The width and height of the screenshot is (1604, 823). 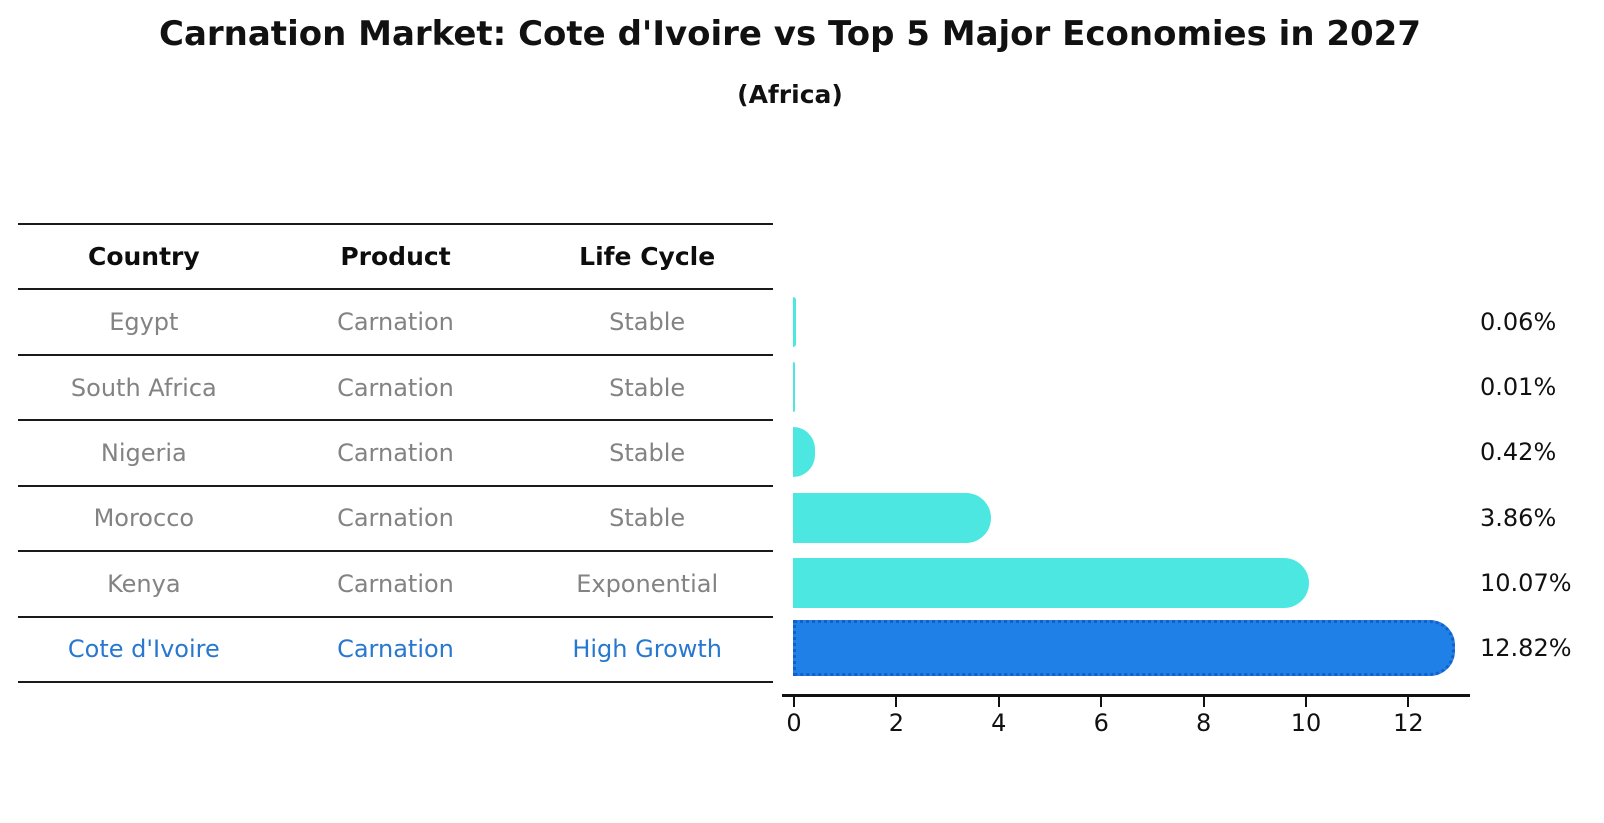 I want to click on bar-value-label: 0.06%, so click(x=1518, y=321).